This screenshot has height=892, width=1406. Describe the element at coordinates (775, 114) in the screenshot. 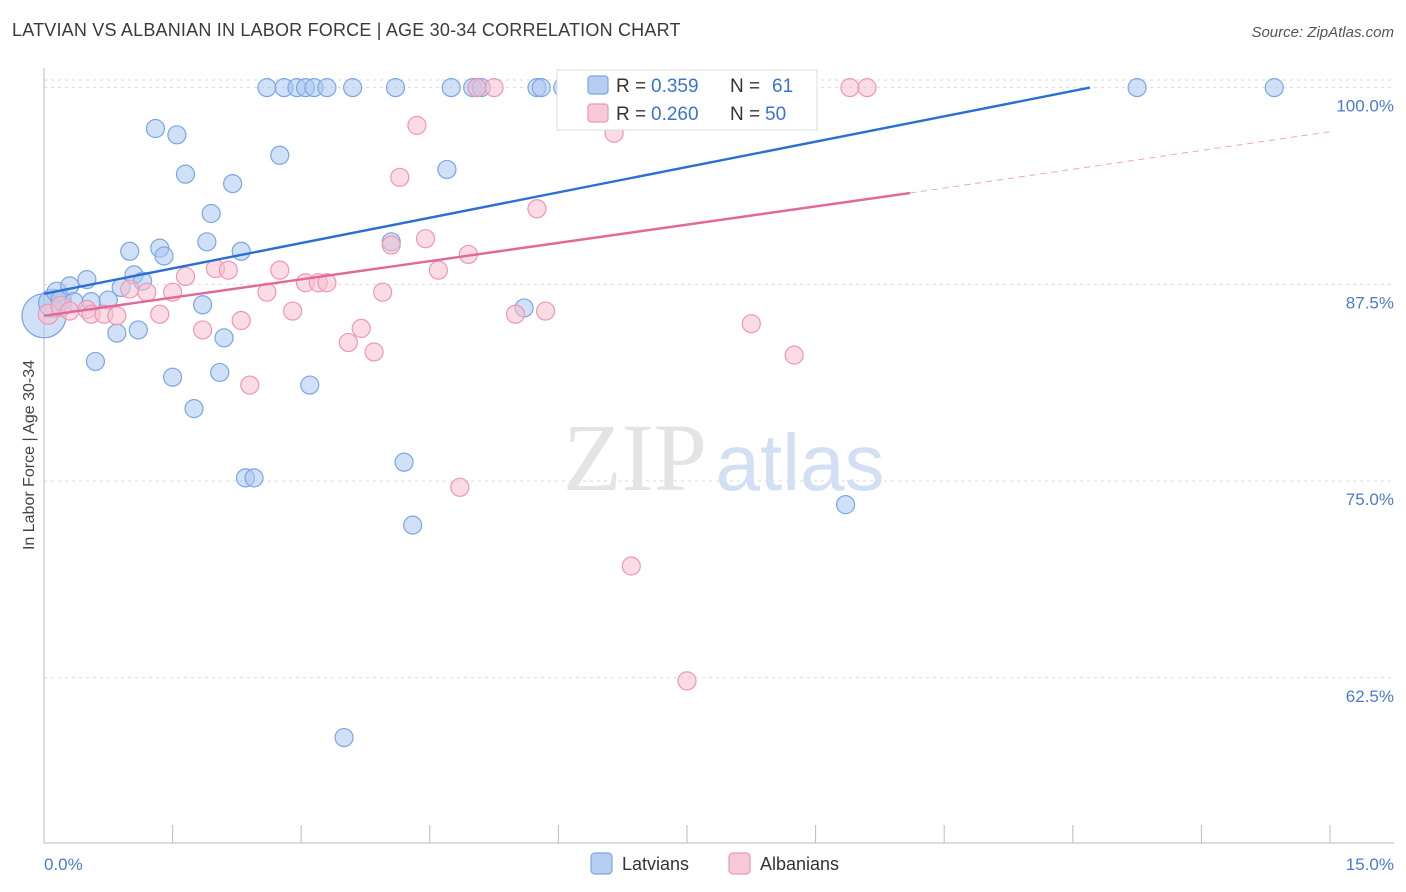

I see `legend-n-value-albanians: 50` at that location.